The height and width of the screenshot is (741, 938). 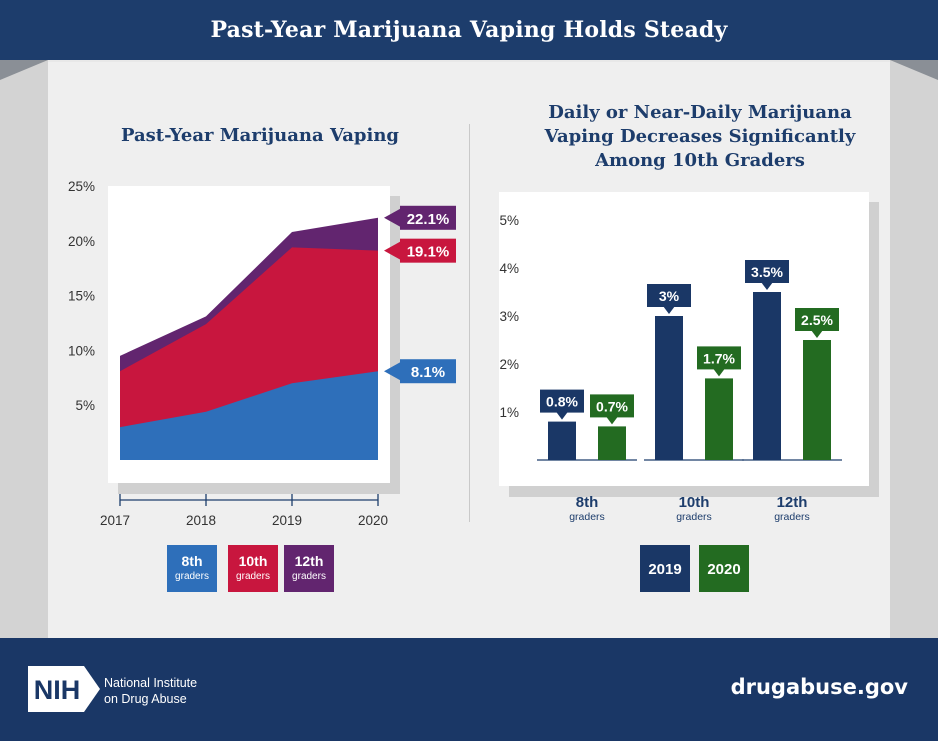 I want to click on bar-label-text: 0.8%, so click(x=562, y=402).